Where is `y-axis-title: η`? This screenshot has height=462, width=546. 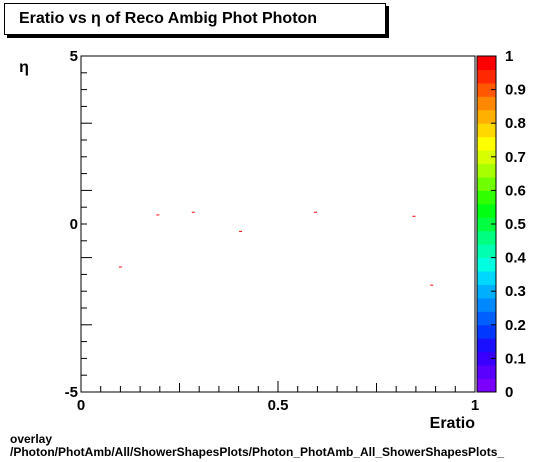 y-axis-title: η is located at coordinates (24, 67).